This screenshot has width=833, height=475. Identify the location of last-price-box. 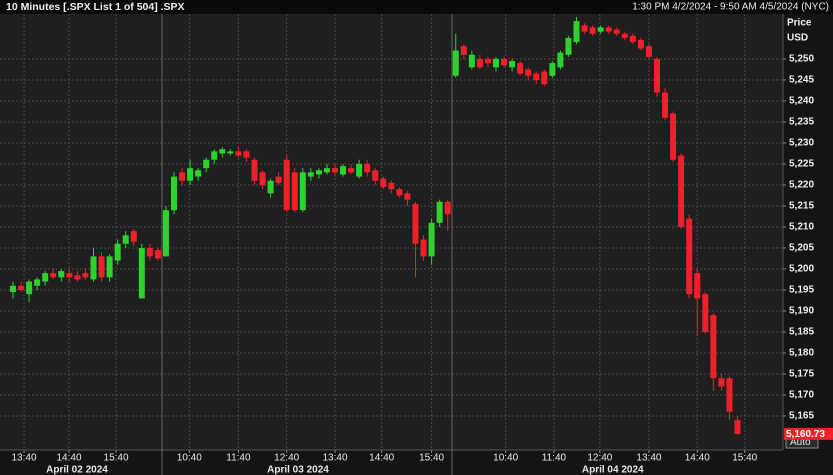
(808, 433).